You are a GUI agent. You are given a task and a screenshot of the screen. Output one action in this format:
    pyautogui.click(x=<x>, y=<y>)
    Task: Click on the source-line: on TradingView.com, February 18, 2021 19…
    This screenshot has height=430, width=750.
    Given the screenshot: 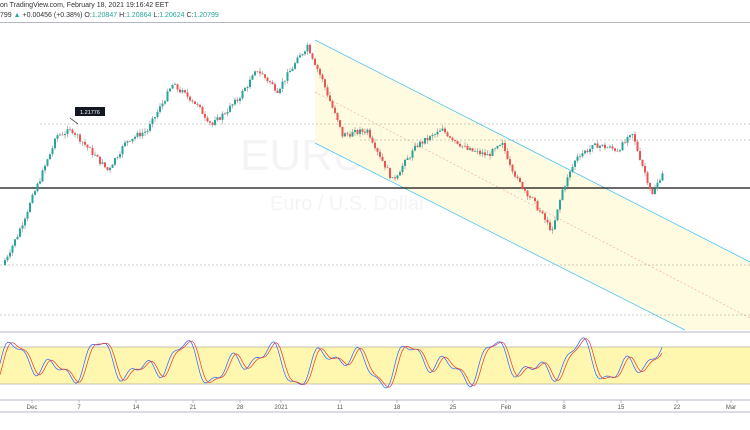 What is the action you would take?
    pyautogui.click(x=84, y=5)
    